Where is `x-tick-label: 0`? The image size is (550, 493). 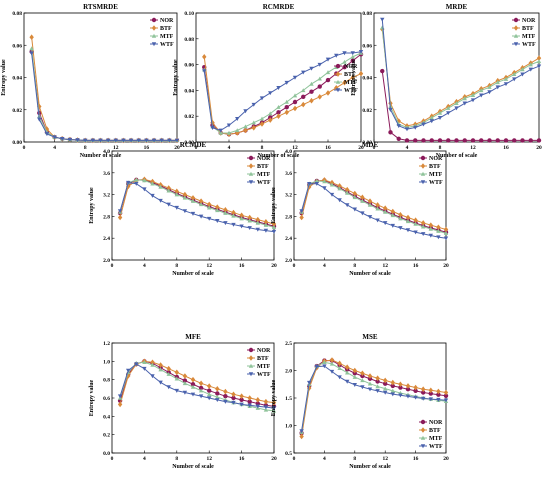
x-tick-label: 0 is located at coordinates (24, 148).